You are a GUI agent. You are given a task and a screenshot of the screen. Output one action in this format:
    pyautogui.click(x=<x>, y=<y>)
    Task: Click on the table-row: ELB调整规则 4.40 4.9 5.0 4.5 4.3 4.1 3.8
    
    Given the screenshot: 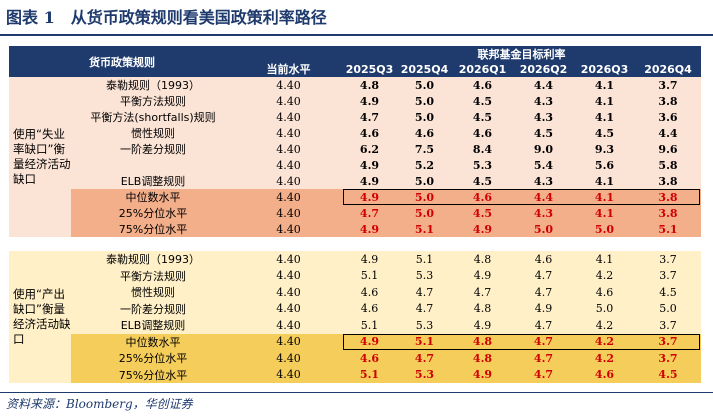 What is the action you would take?
    pyautogui.click(x=355, y=181)
    